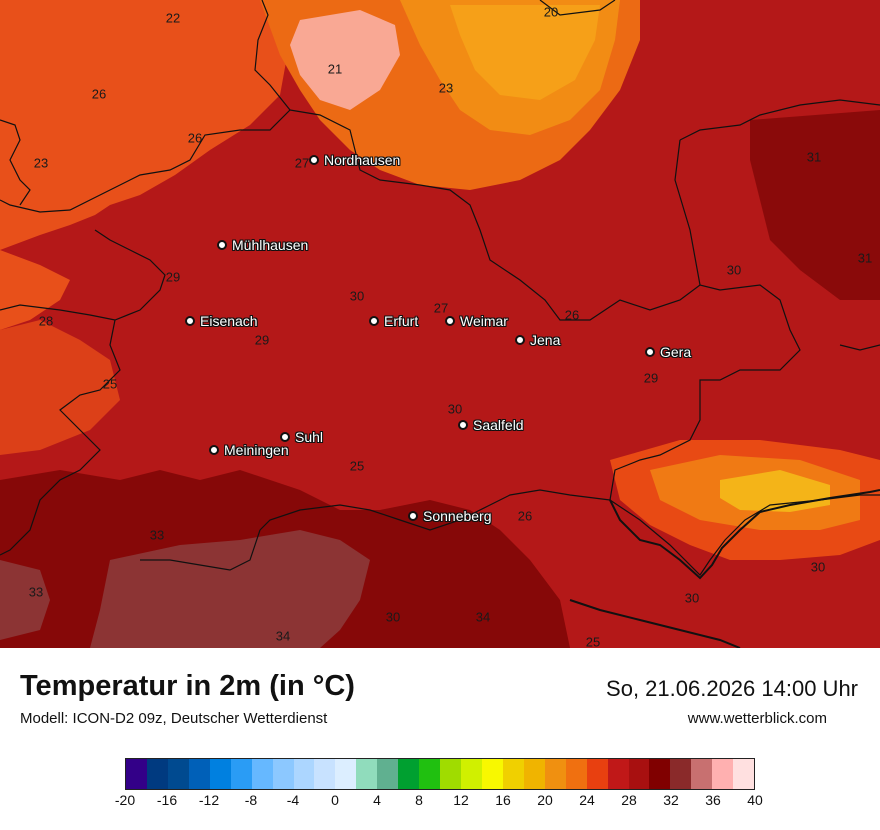 The height and width of the screenshot is (830, 880). I want to click on country-border, so click(724, 568).